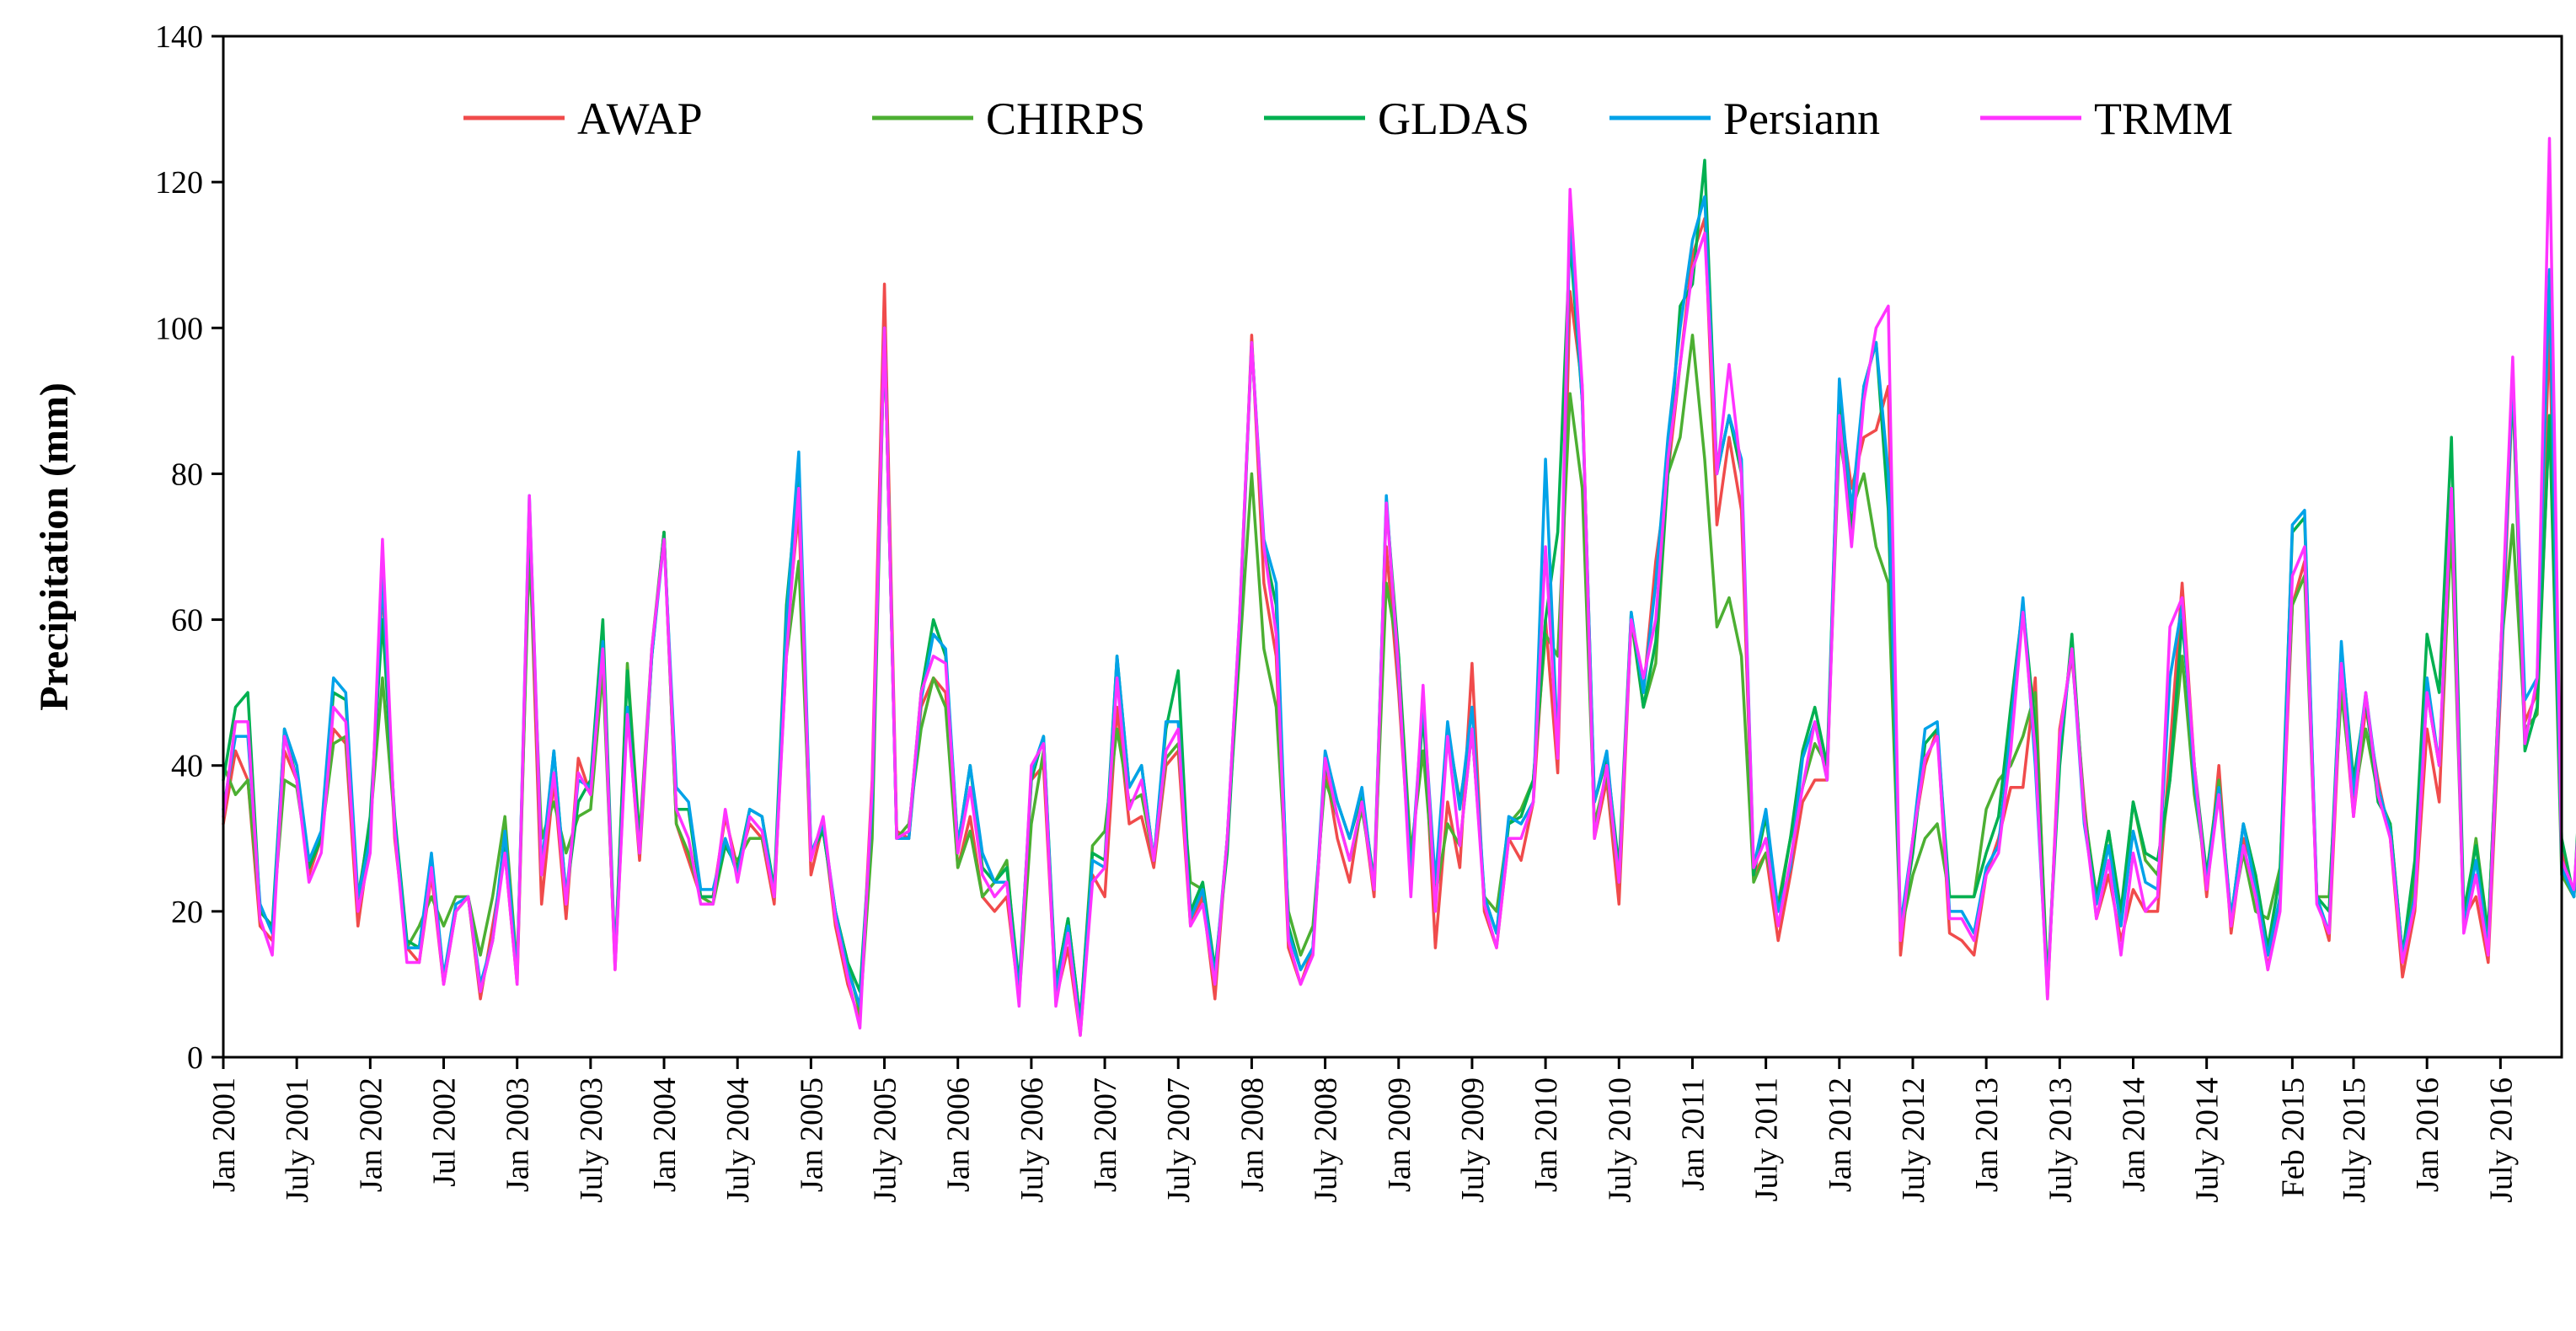 The width and height of the screenshot is (2576, 1331). Describe the element at coordinates (1473, 1140) in the screenshot. I see `x-tick-label: July 2009` at that location.